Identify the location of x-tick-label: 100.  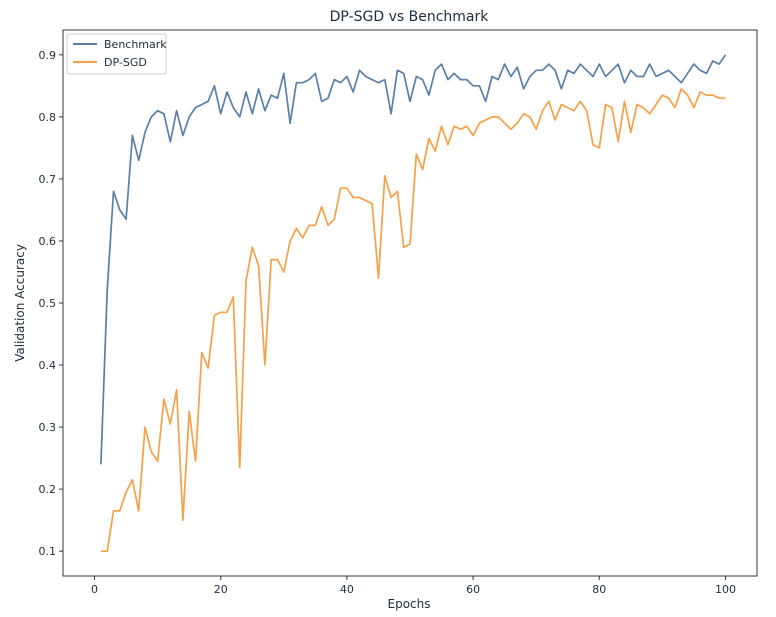
(725, 589).